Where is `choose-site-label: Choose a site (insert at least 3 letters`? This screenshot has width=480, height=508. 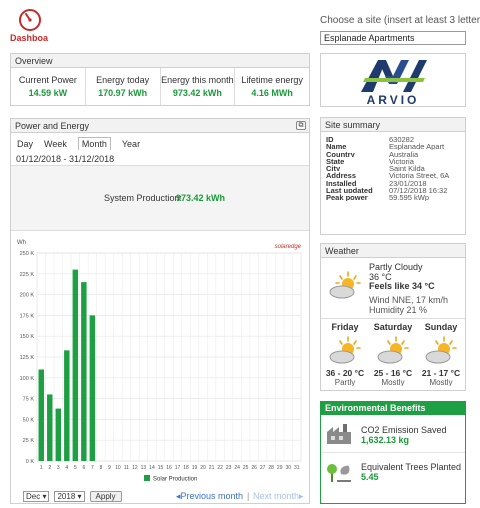 choose-site-label: Choose a site (insert at least 3 letters is located at coordinates (400, 20).